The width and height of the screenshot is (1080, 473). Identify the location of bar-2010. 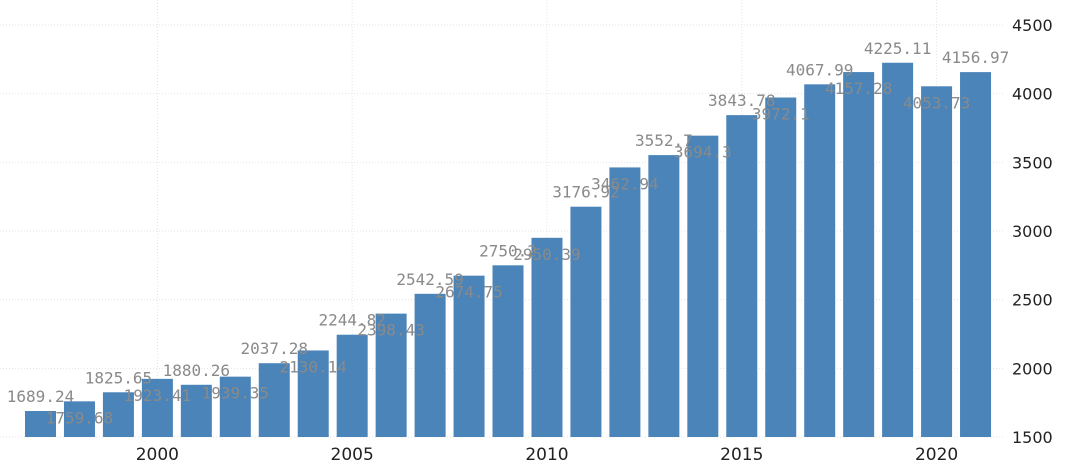
(547, 337).